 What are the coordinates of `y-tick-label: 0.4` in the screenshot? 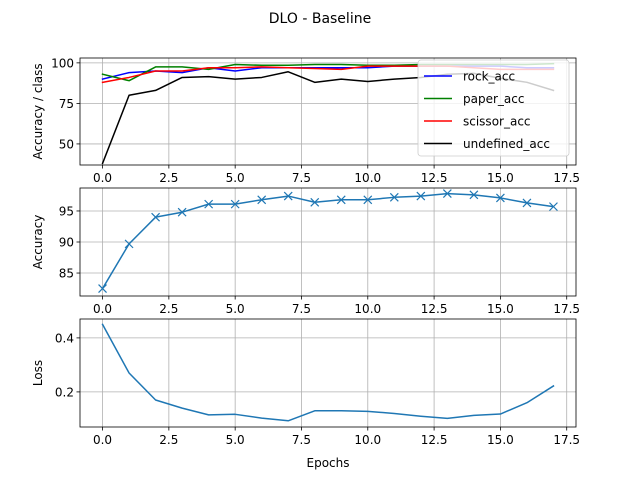 It's located at (64, 338).